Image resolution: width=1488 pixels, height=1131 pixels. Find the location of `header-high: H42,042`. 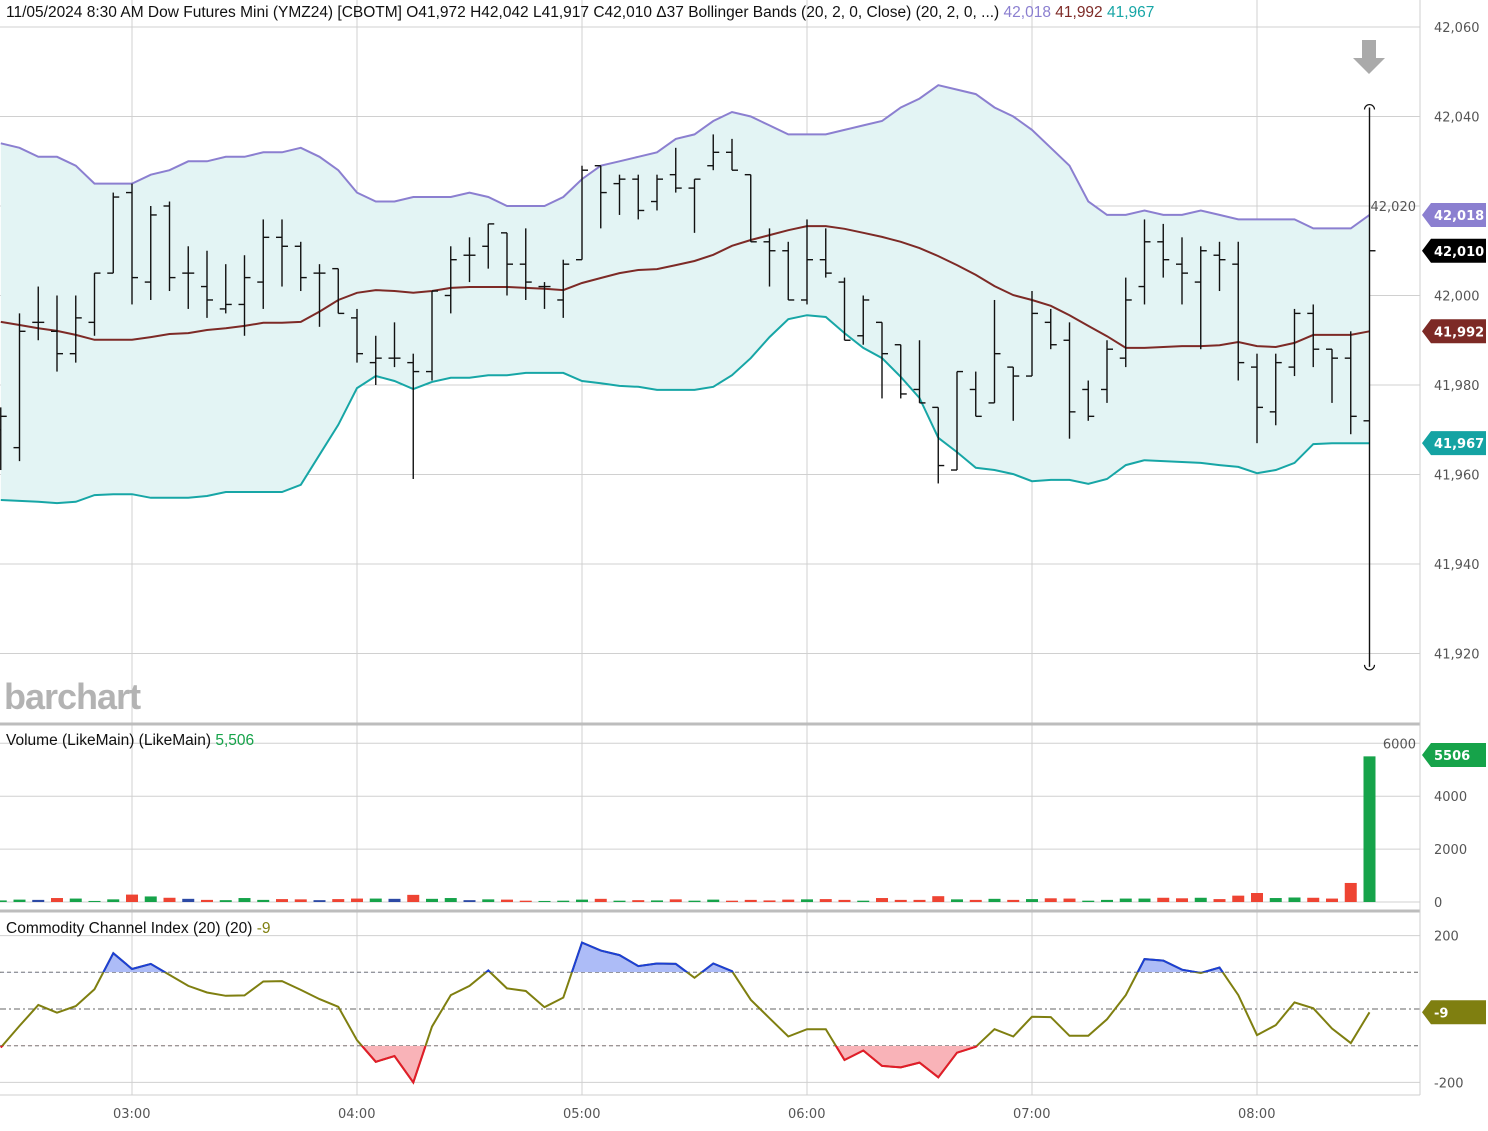

header-high: H42,042 is located at coordinates (499, 12).